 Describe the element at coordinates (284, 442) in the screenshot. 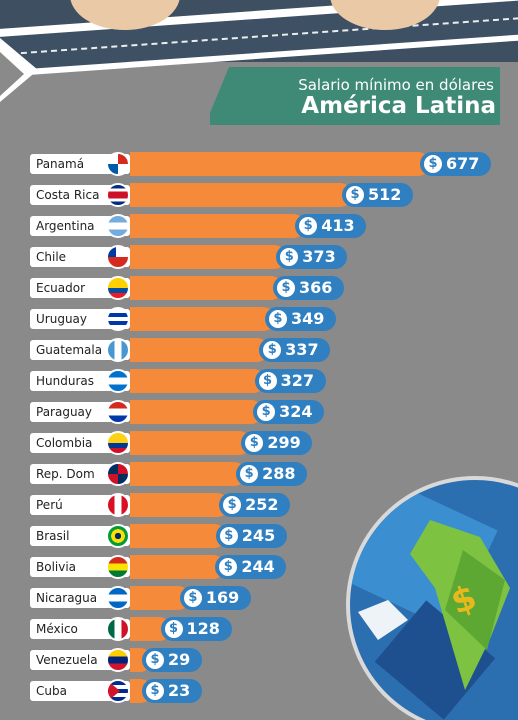

I see `value-text: 299` at that location.